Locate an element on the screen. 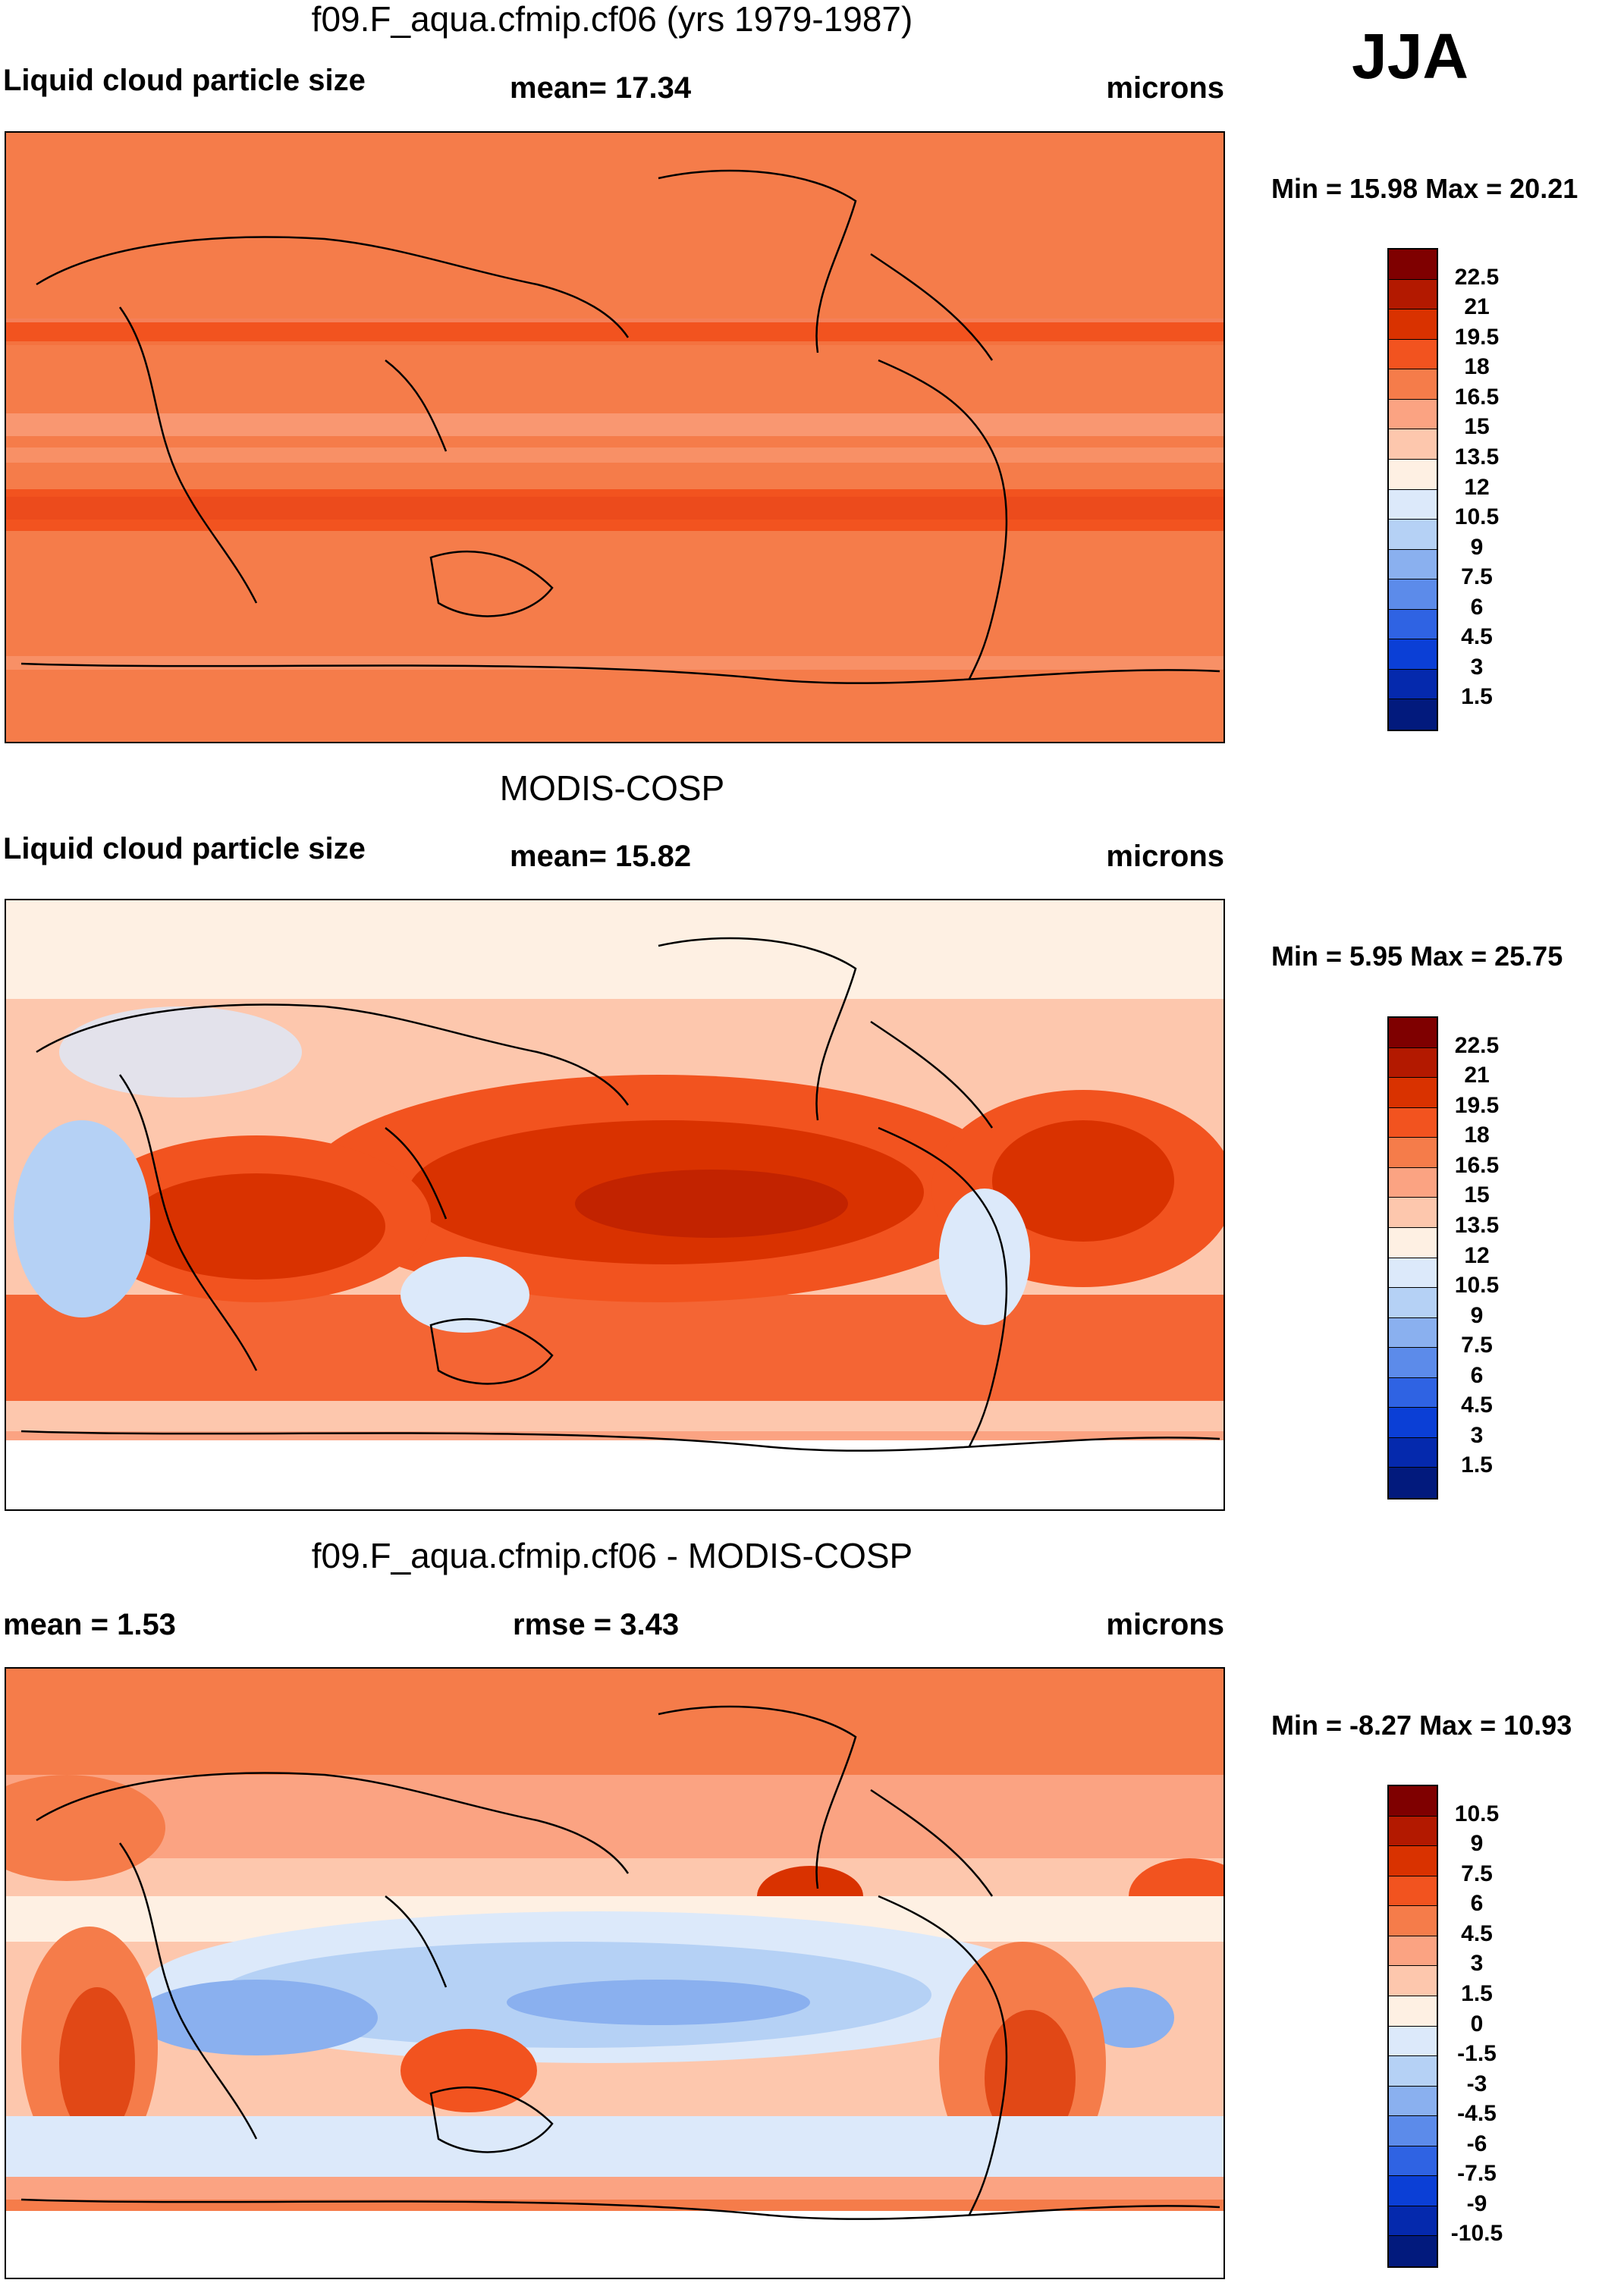  colorbar-tick-label: 3 is located at coordinates (1477, 667).